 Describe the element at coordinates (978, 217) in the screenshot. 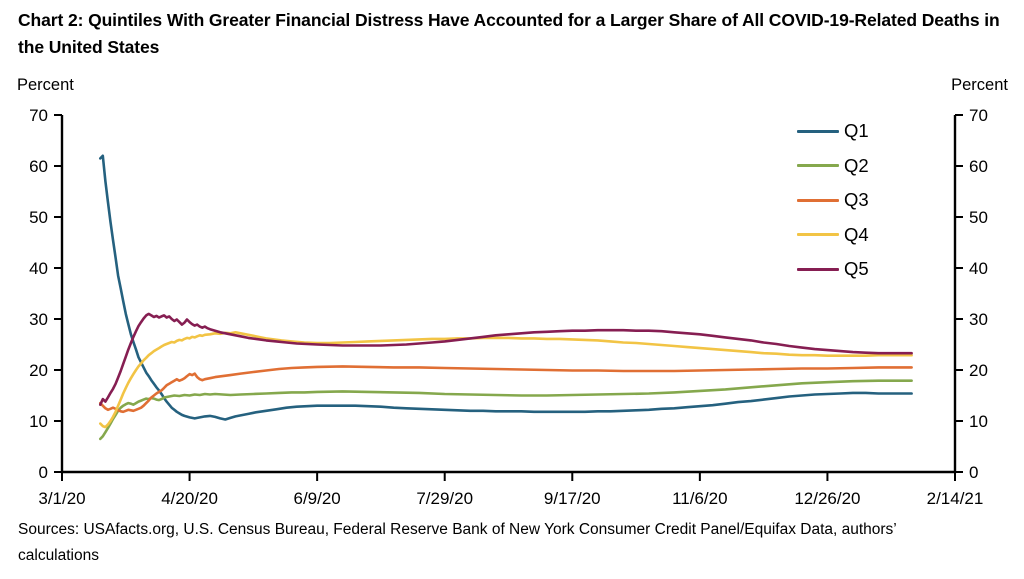

I see `y-tick-label-right: 50` at that location.